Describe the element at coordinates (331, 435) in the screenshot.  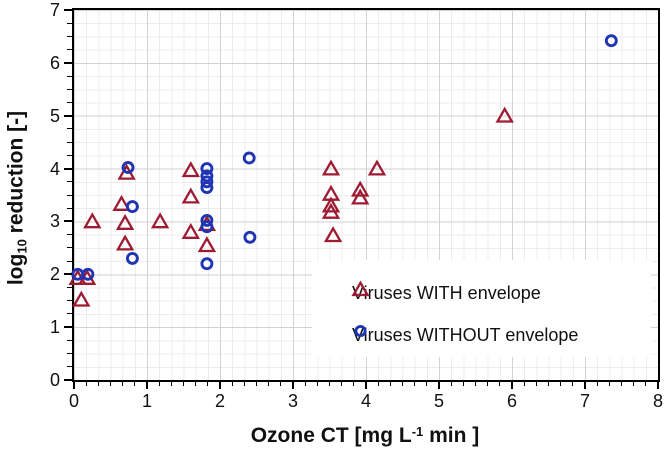
I see `x-axis-title-prefix: Ozone CT [mg L` at that location.